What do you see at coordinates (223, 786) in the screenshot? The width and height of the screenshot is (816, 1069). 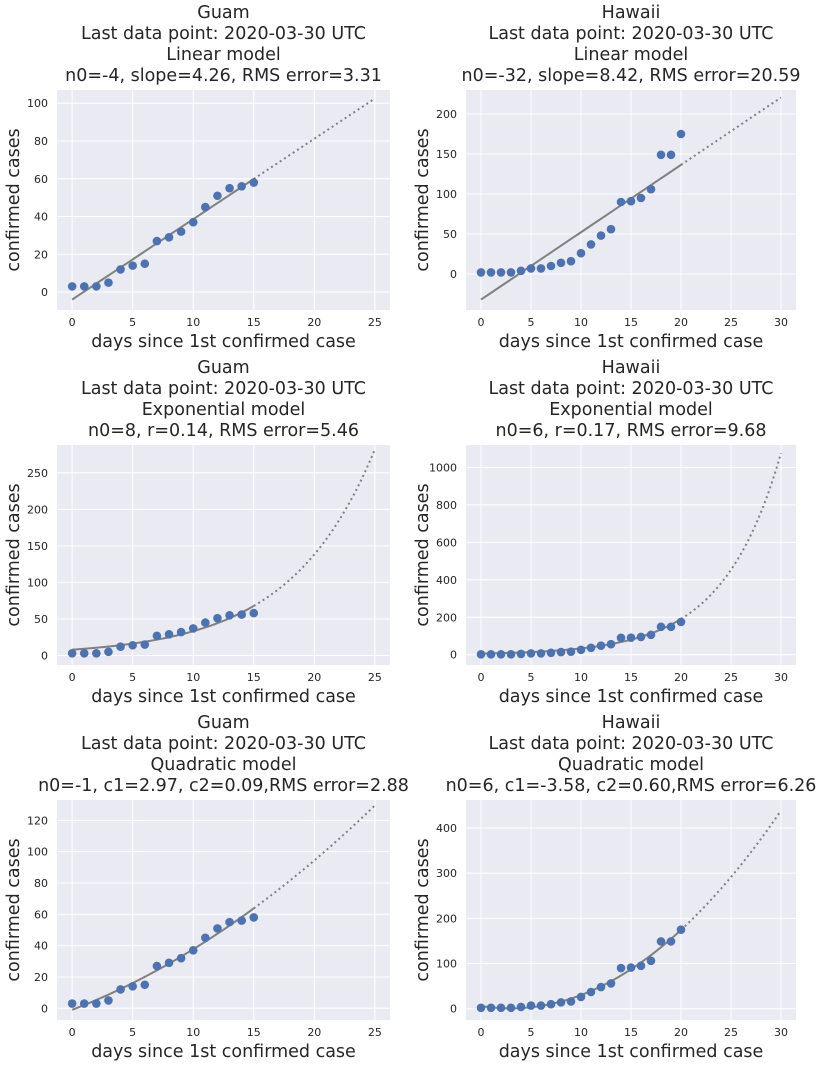 I see `chart-title-line: n0=-1, c1=2.97, c2=0.09,RMS error=2.88` at bounding box center [223, 786].